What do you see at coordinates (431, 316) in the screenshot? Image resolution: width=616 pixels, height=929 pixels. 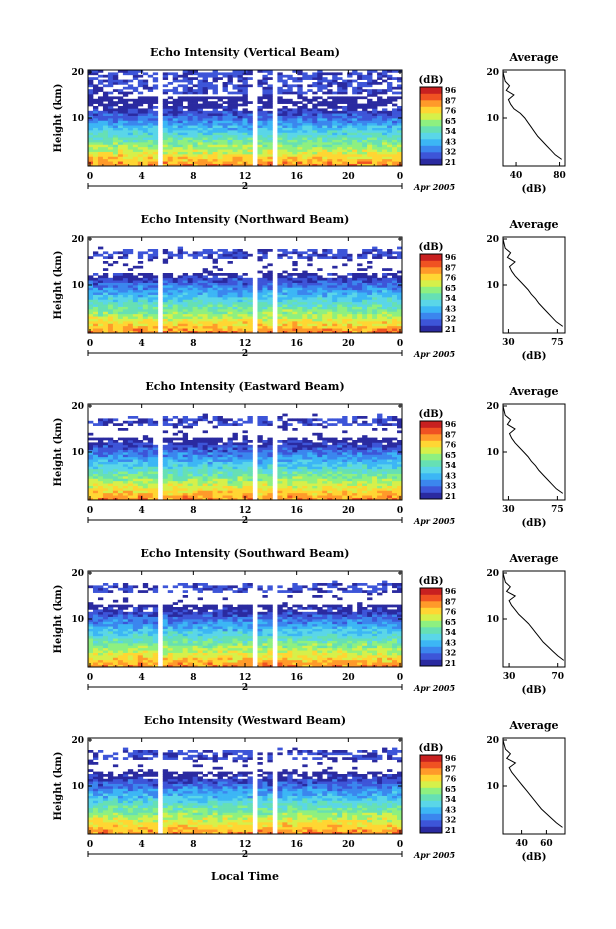 I see `colorbar-segment` at bounding box center [431, 316].